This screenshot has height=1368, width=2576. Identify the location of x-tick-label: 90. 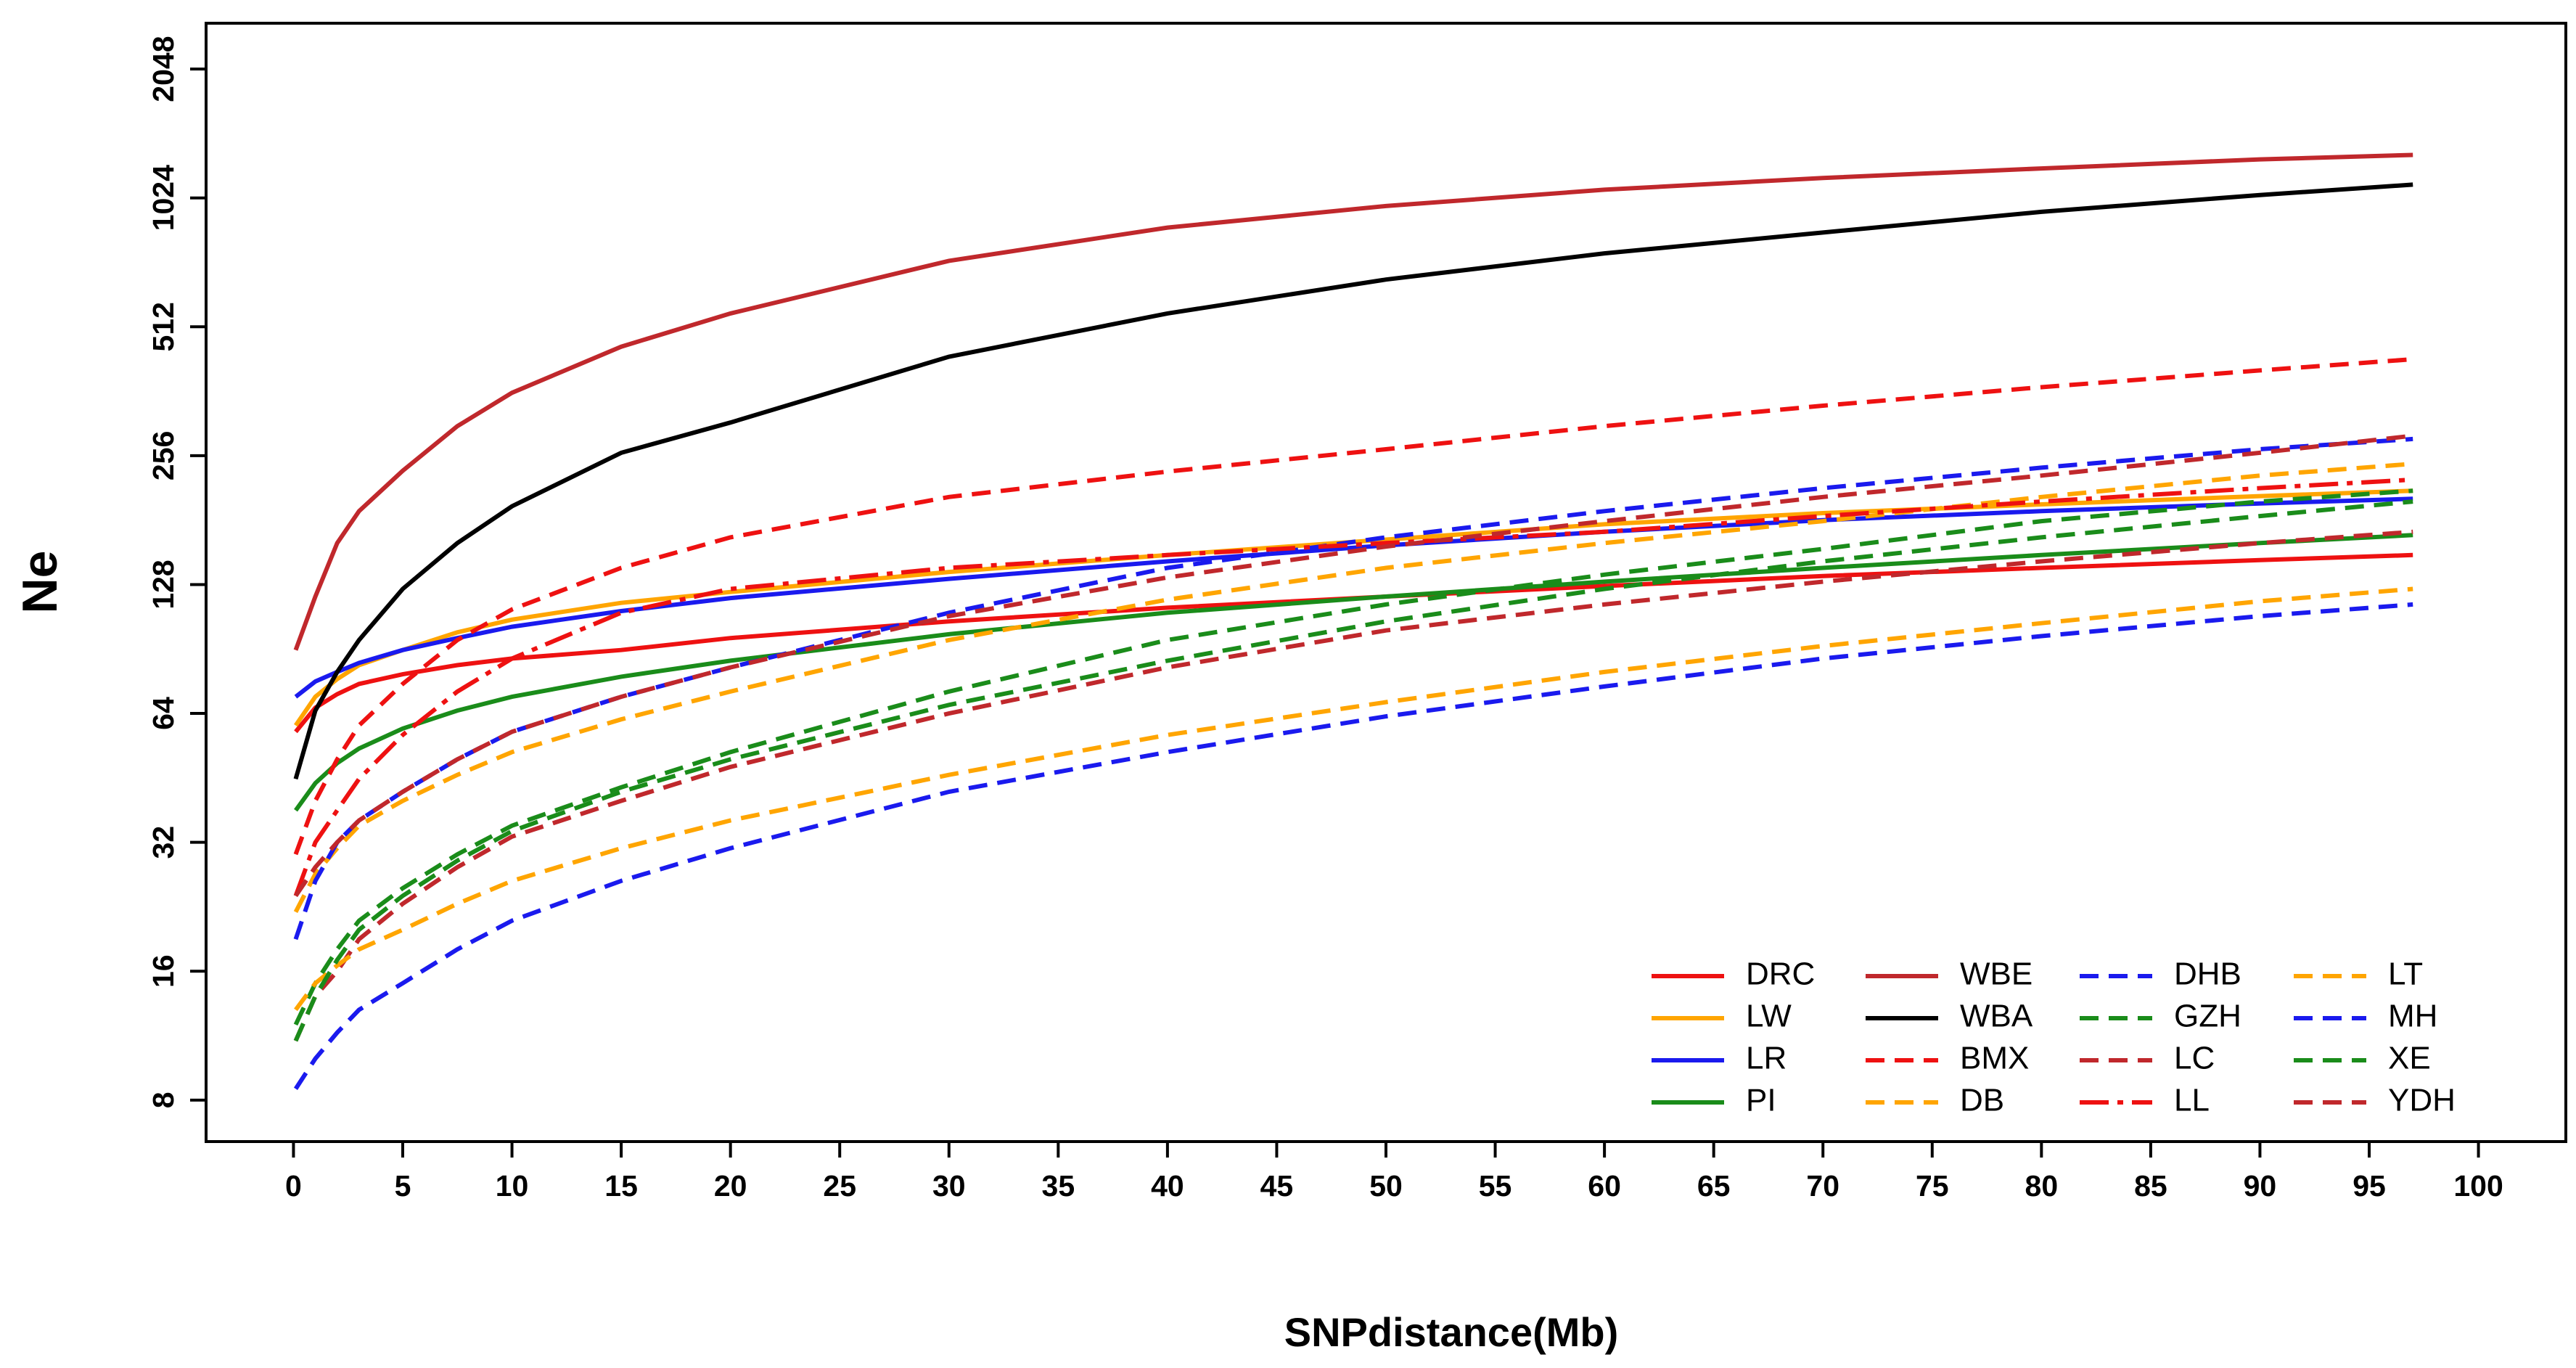
(2260, 1186).